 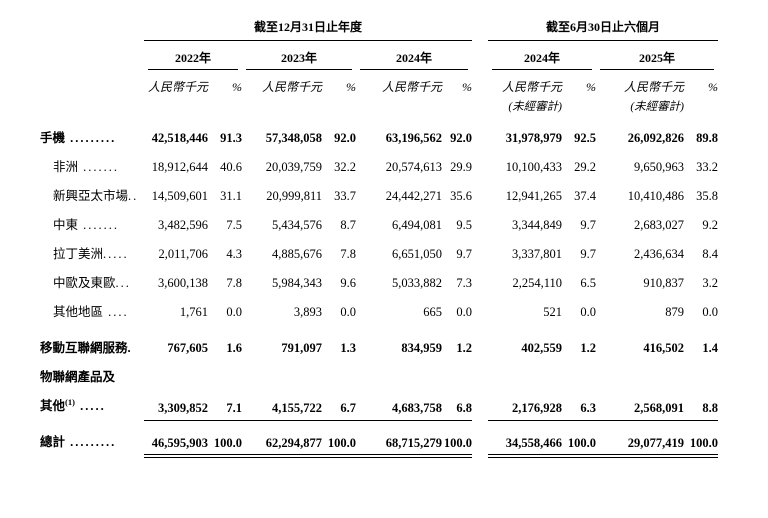 I want to click on amount-cell: 68,715,279, so click(x=399, y=439).